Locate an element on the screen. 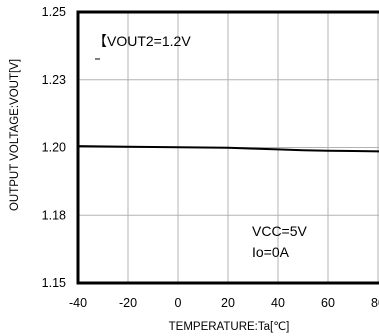 The height and width of the screenshot is (336, 379). series-group is located at coordinates (228, 149).